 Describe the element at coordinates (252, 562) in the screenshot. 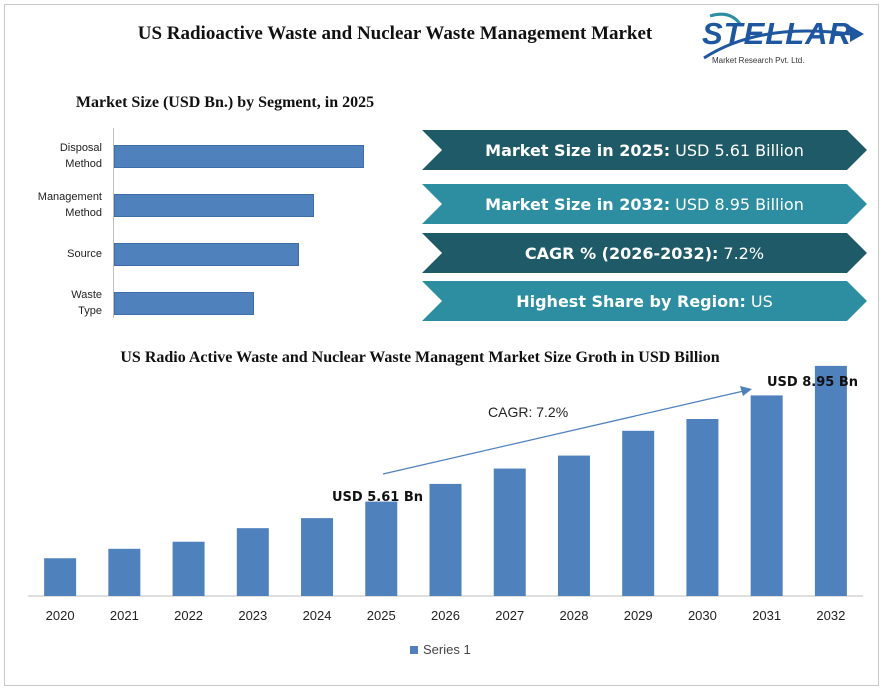

I see `growth-bar-2023` at that location.